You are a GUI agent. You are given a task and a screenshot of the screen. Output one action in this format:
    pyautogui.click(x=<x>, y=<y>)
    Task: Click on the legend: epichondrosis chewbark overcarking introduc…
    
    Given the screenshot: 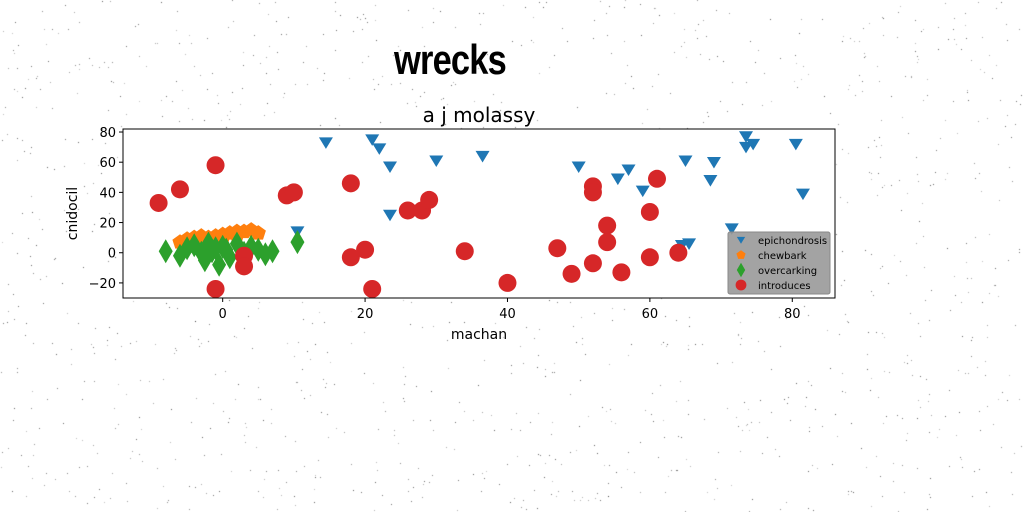 What is the action you would take?
    pyautogui.click(x=779, y=263)
    